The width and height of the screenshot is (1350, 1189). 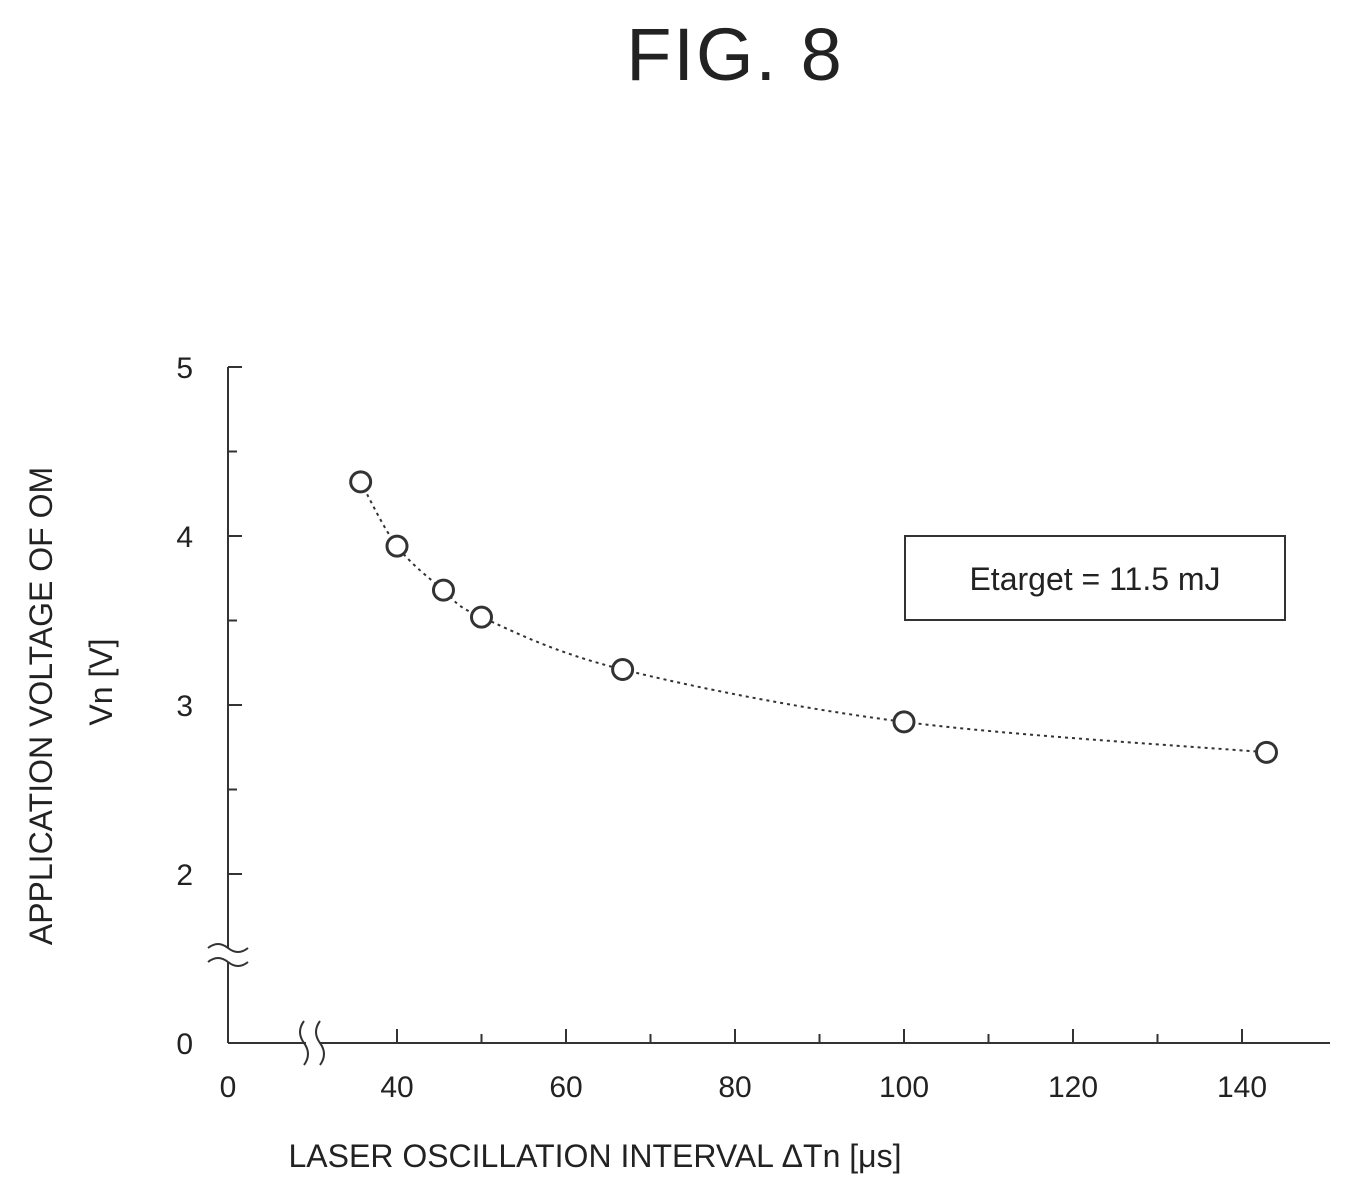 What do you see at coordinates (228, 1087) in the screenshot?
I see `x-tick-label: 0` at bounding box center [228, 1087].